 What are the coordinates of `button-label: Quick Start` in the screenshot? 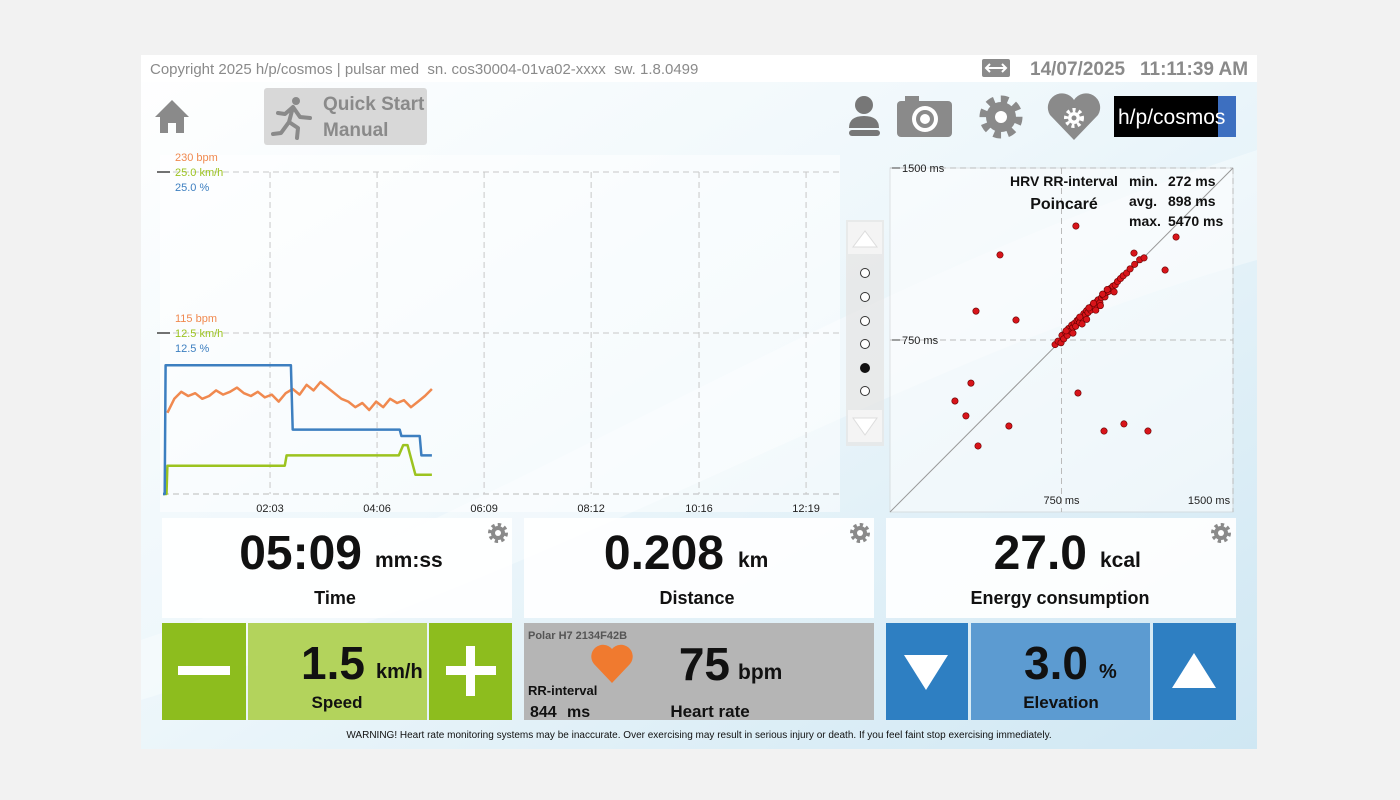 It's located at (374, 104).